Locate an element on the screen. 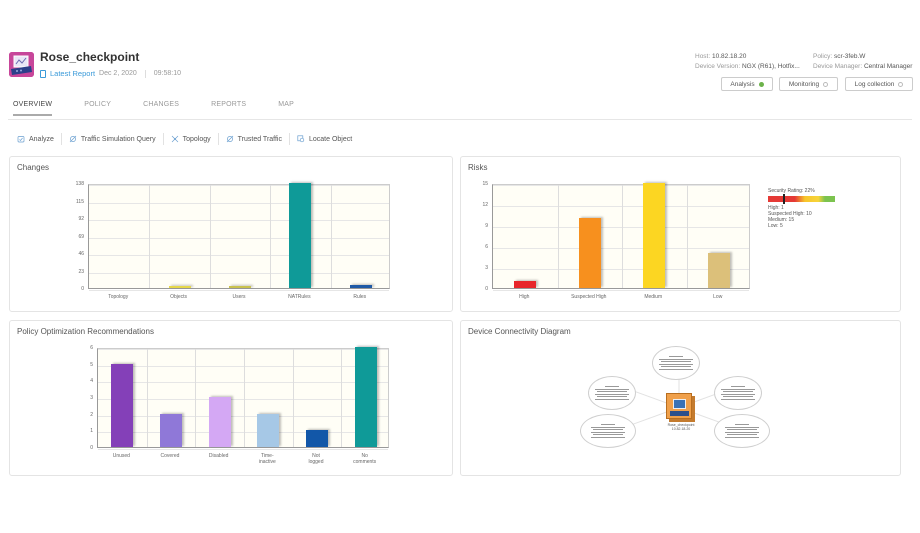  x-tick-label: No comments is located at coordinates (365, 459).